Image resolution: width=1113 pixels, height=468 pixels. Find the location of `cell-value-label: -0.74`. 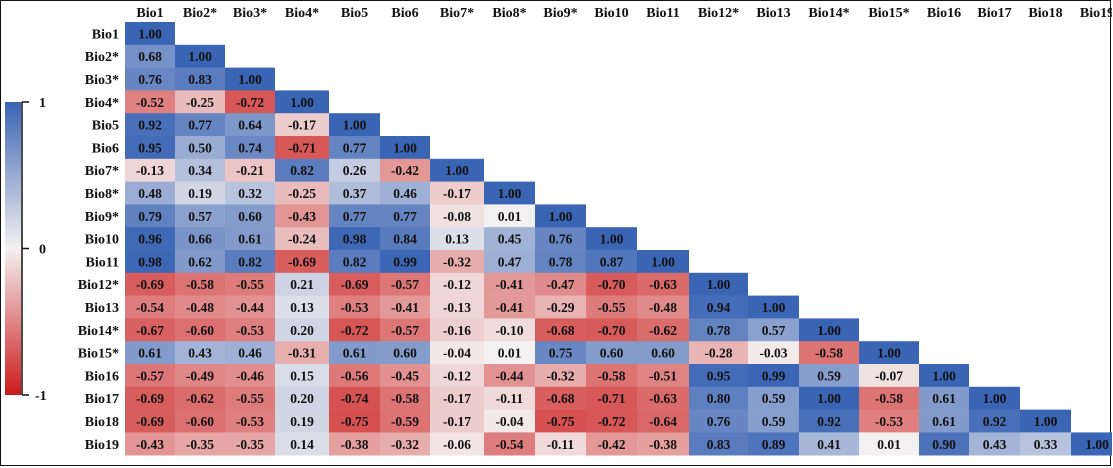

cell-value-label: -0.74 is located at coordinates (354, 398).